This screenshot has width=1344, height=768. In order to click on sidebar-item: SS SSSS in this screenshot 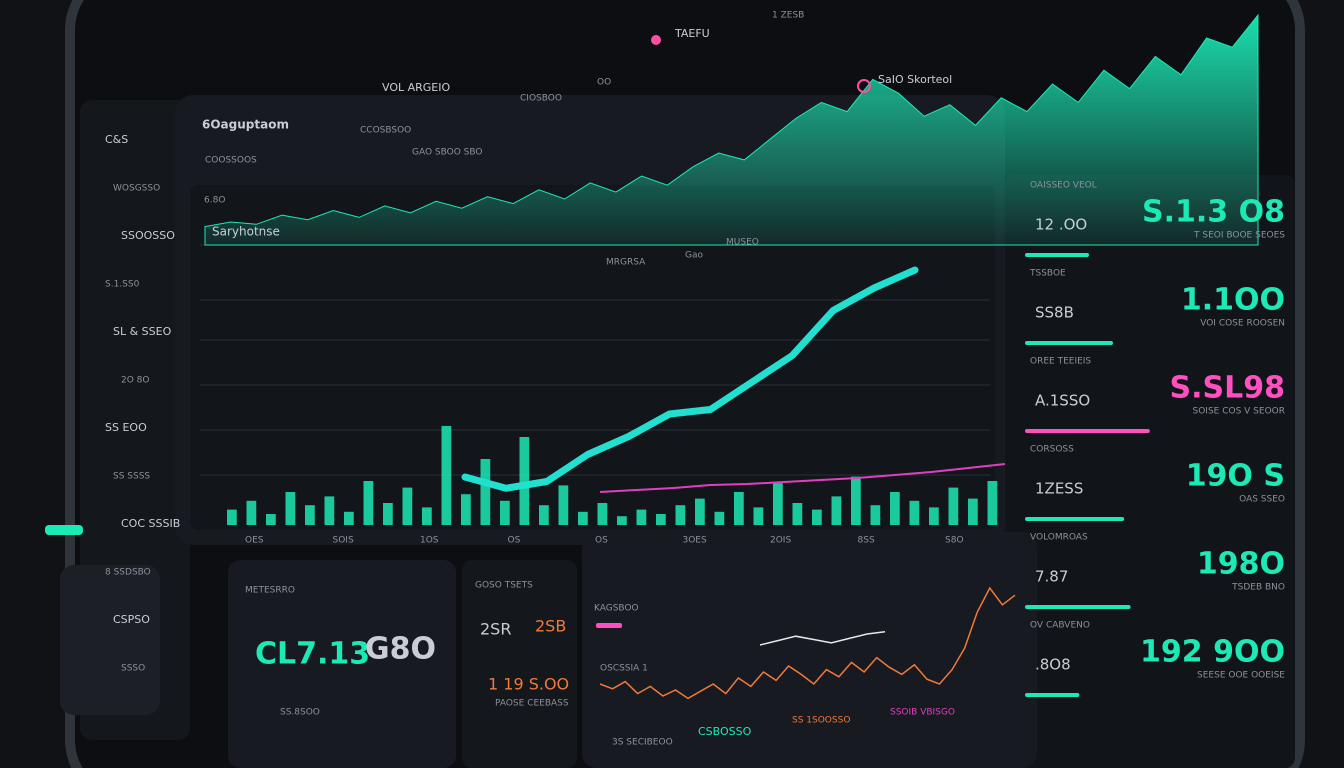, I will do `click(131, 477)`.